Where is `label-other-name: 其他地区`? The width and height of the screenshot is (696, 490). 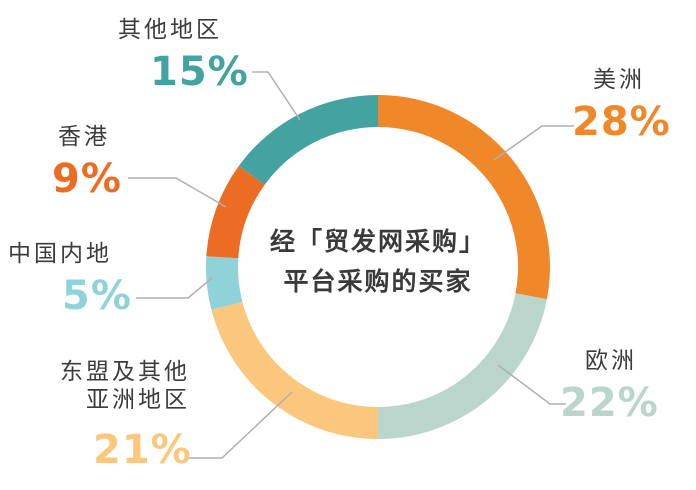
label-other-name: 其他地区 is located at coordinates (170, 30).